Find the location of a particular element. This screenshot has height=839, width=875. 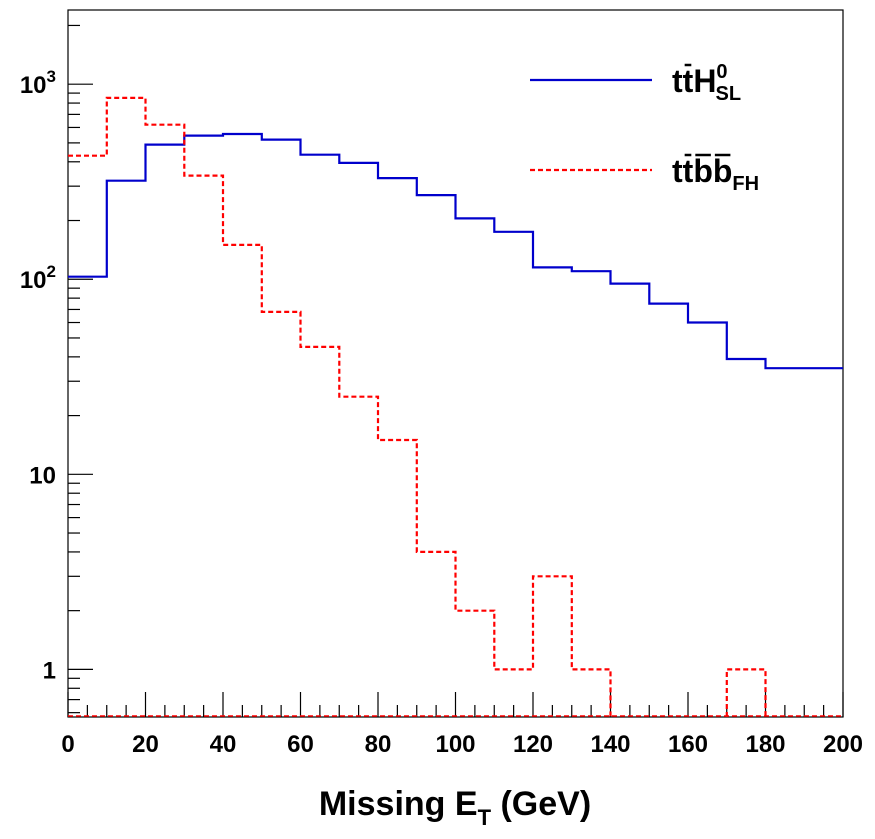

x-tick-label: 180 is located at coordinates (765, 744).